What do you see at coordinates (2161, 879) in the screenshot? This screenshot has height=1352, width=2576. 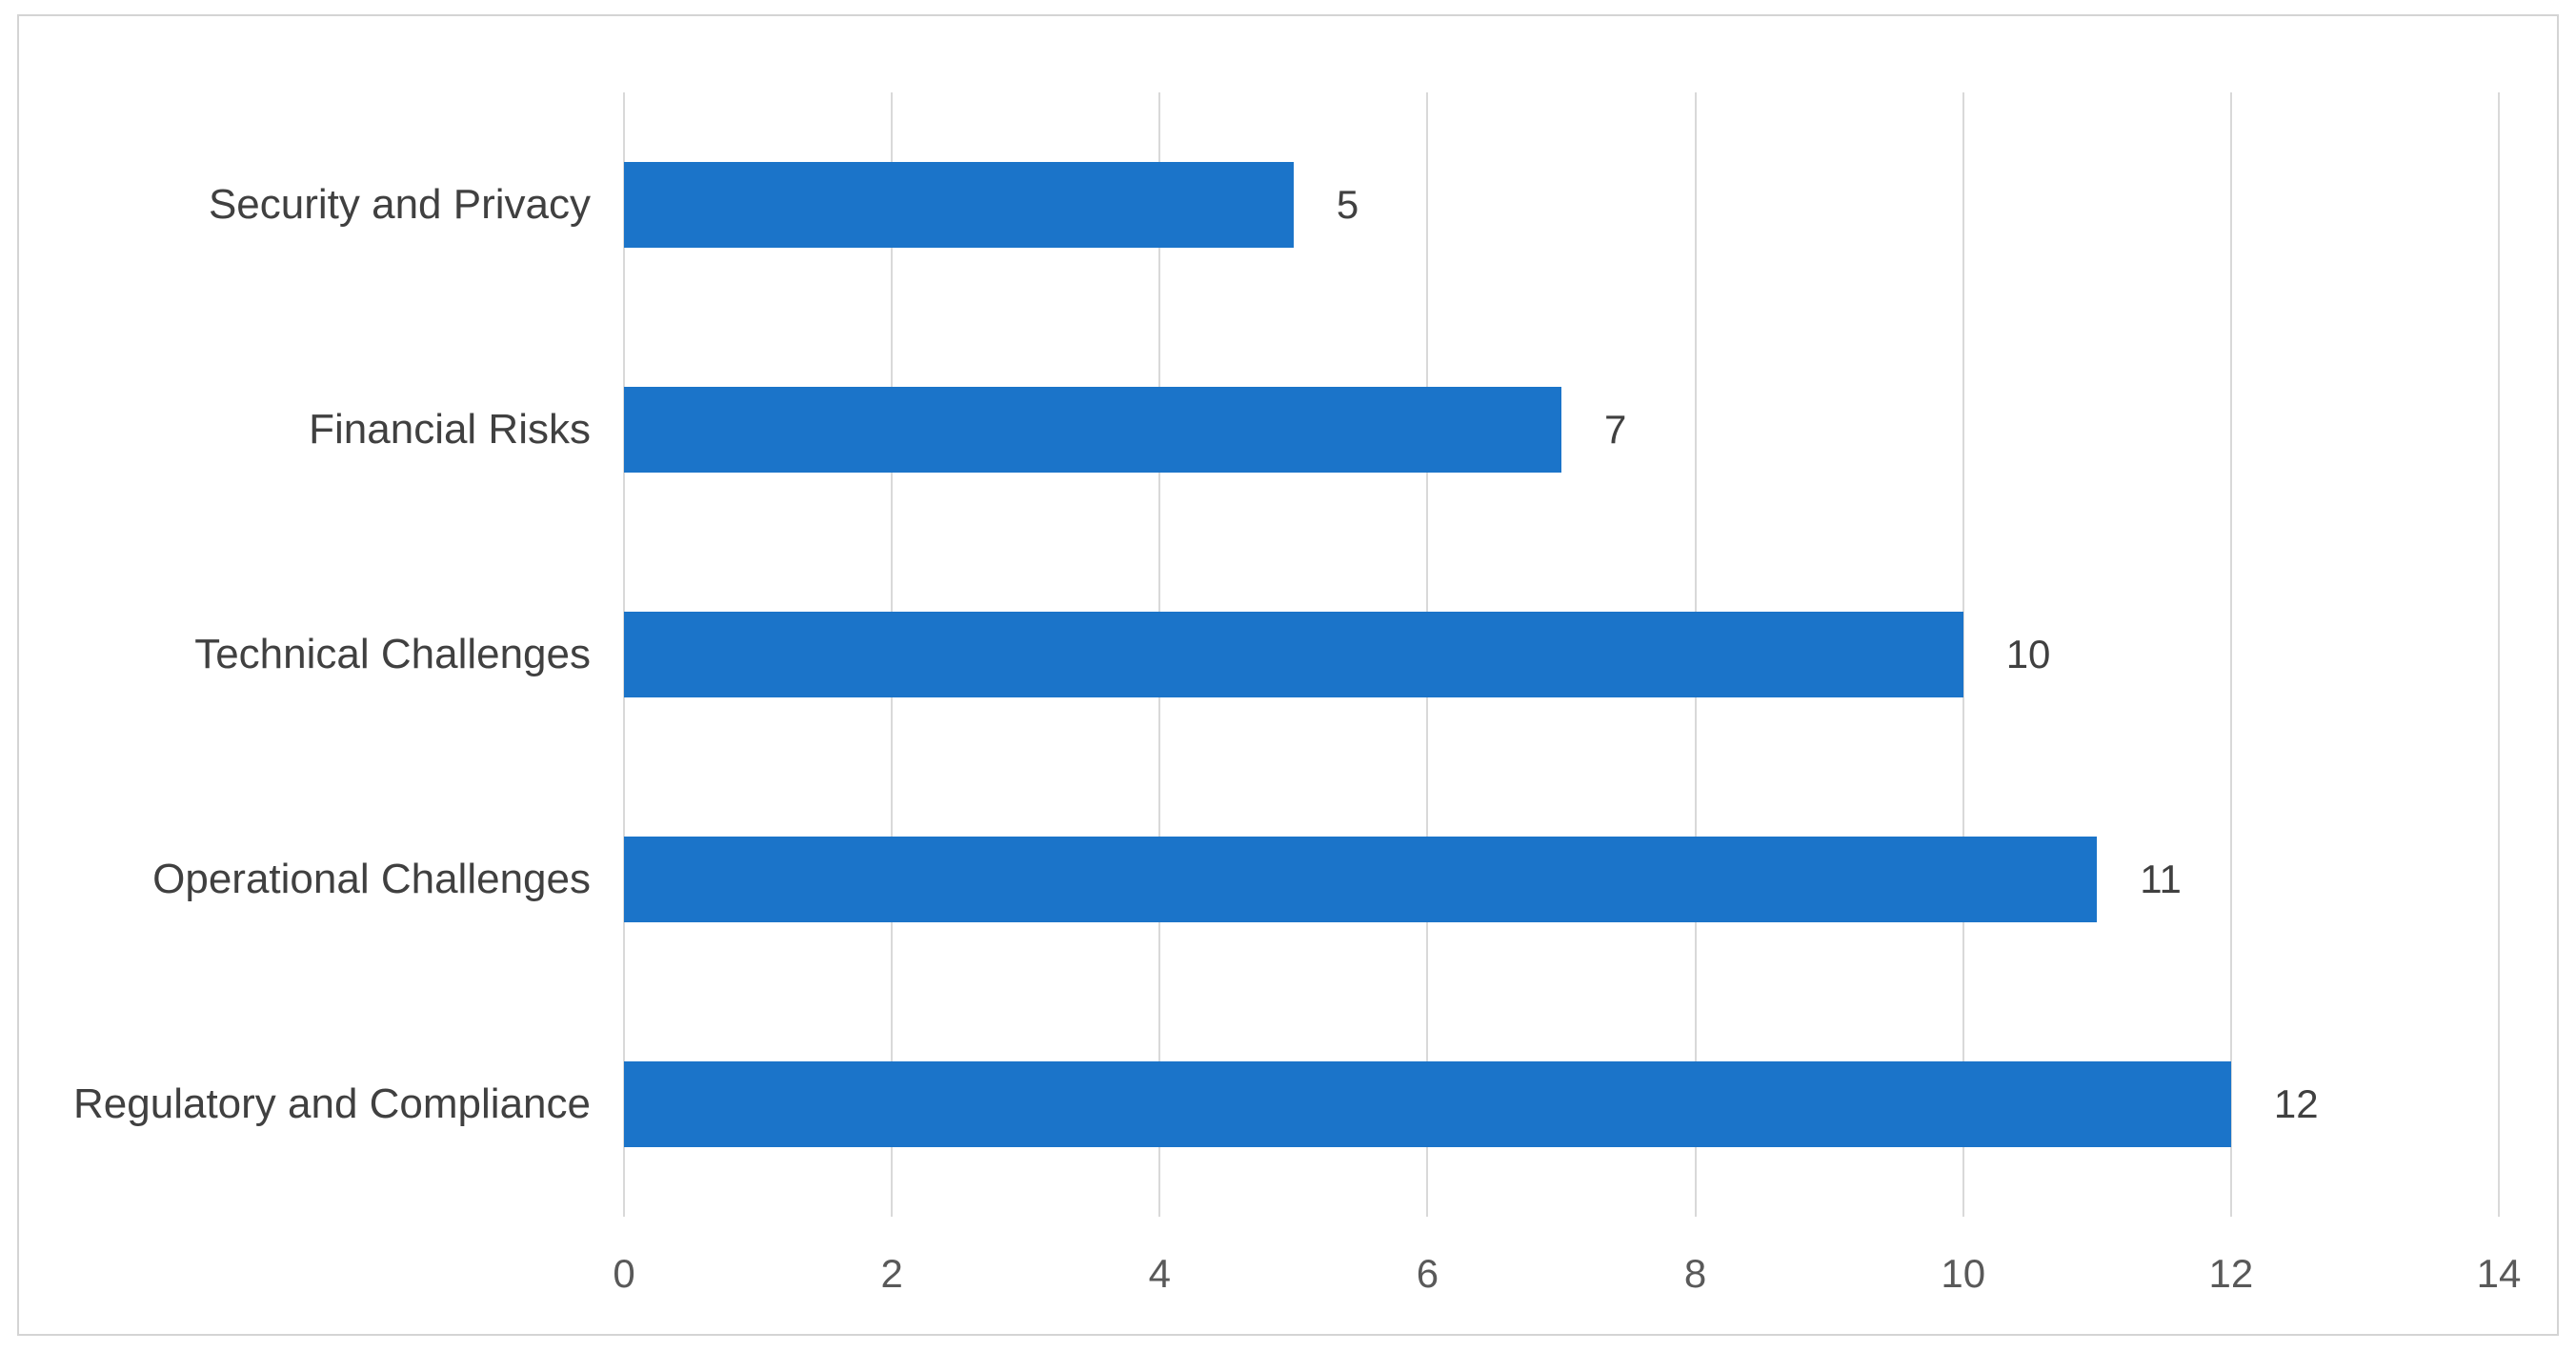 I see `data-label-operational-challenges: 11` at bounding box center [2161, 879].